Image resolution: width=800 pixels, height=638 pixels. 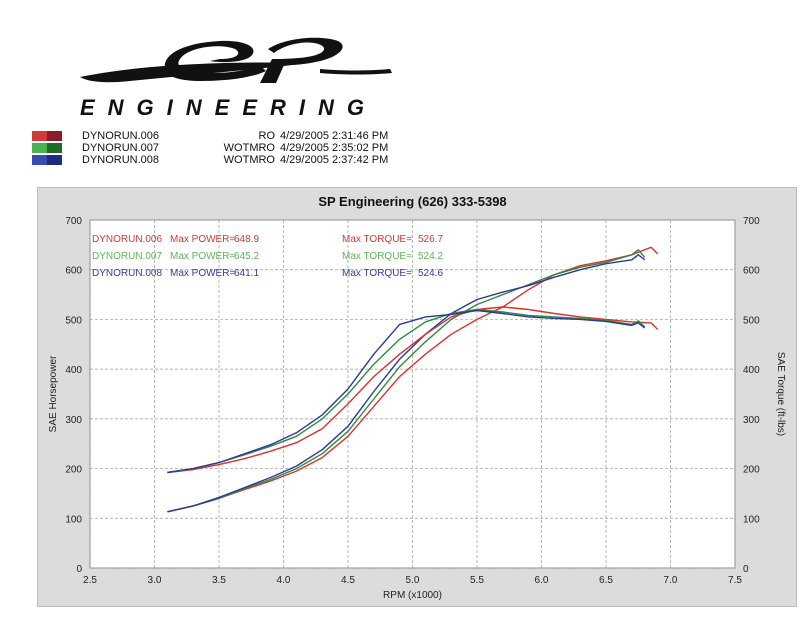 What do you see at coordinates (73, 420) in the screenshot?
I see `y-tick-label: 300` at bounding box center [73, 420].